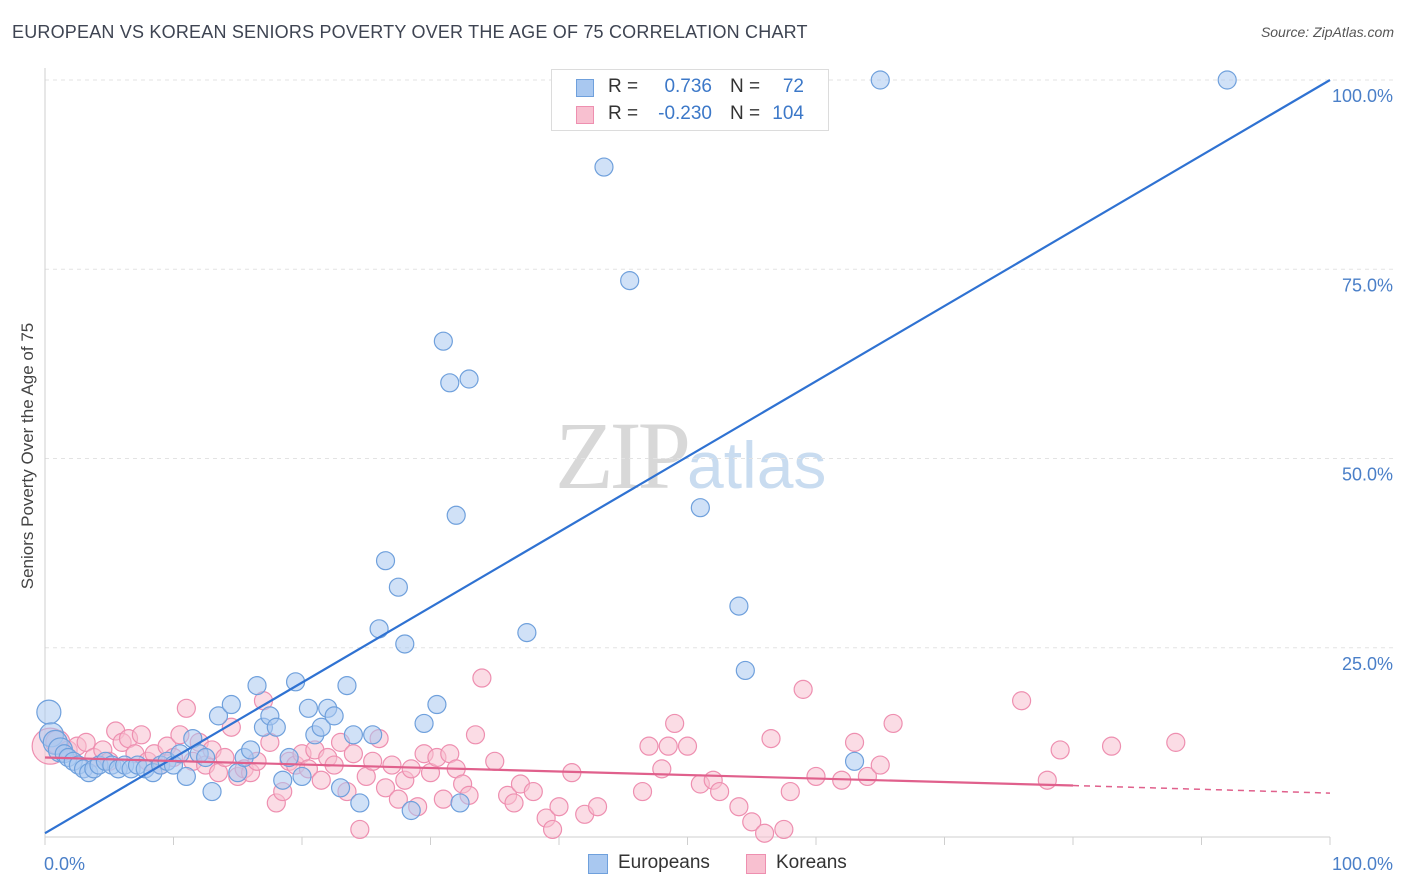 Image resolution: width=1406 pixels, height=892 pixels. Describe the element at coordinates (623, 455) in the screenshot. I see `watermark-zip: ZIP` at that location.